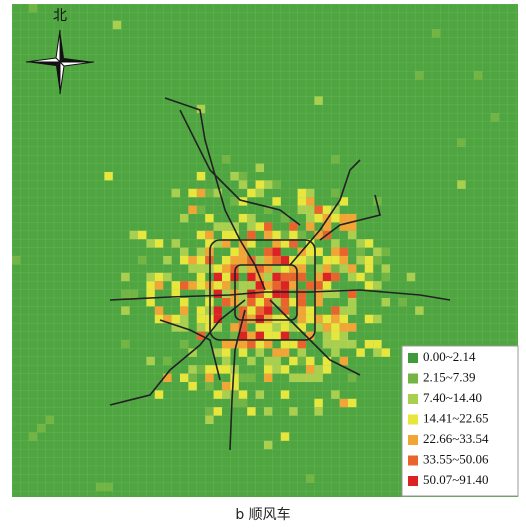  I want to click on legend-label: 7.40~14.40, so click(452, 397).